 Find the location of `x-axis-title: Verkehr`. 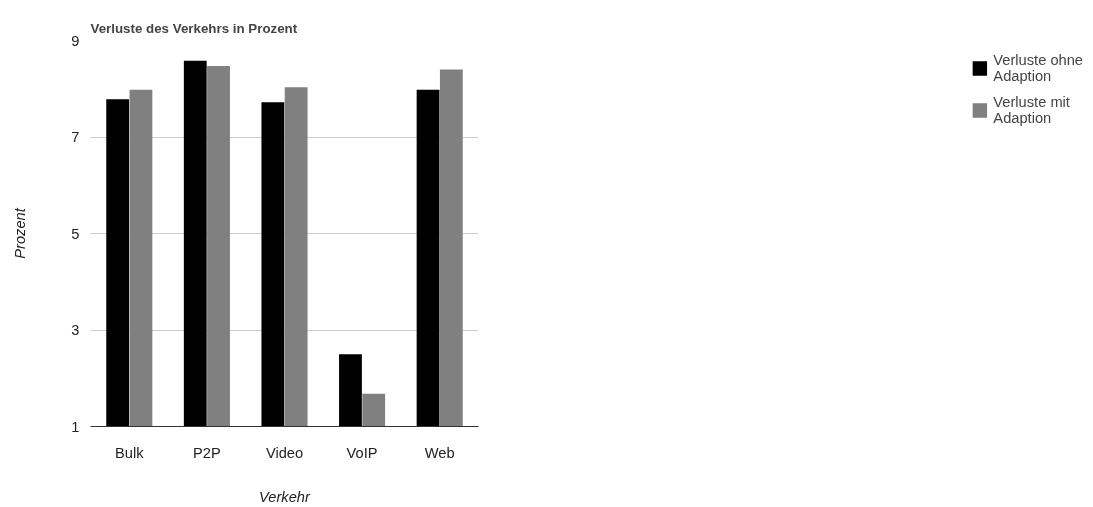

x-axis-title: Verkehr is located at coordinates (285, 496).